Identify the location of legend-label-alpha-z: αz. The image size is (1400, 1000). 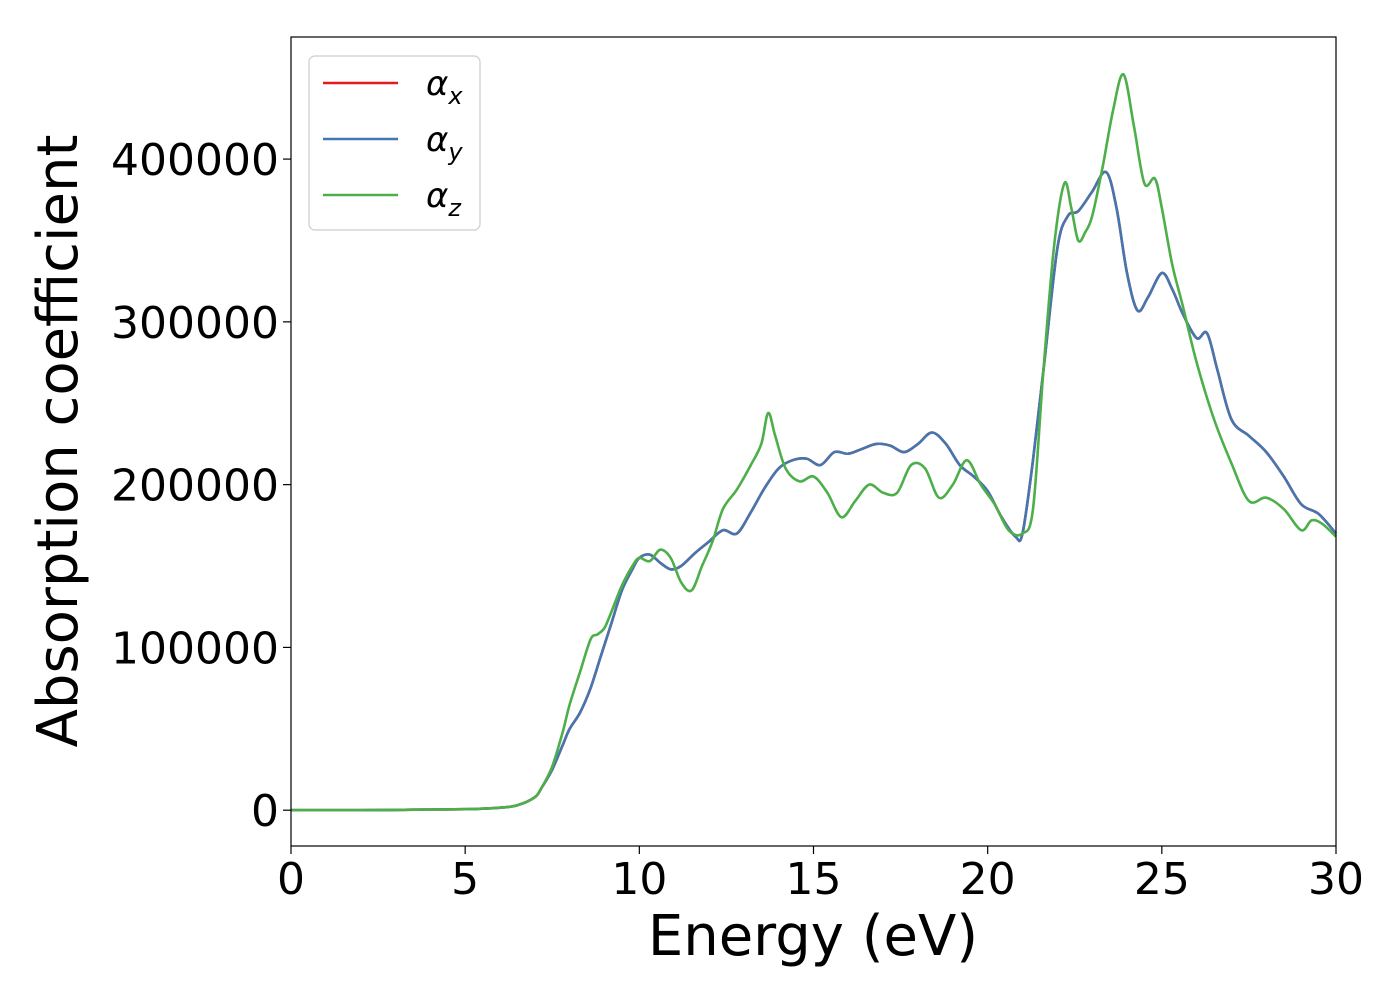
(444, 199).